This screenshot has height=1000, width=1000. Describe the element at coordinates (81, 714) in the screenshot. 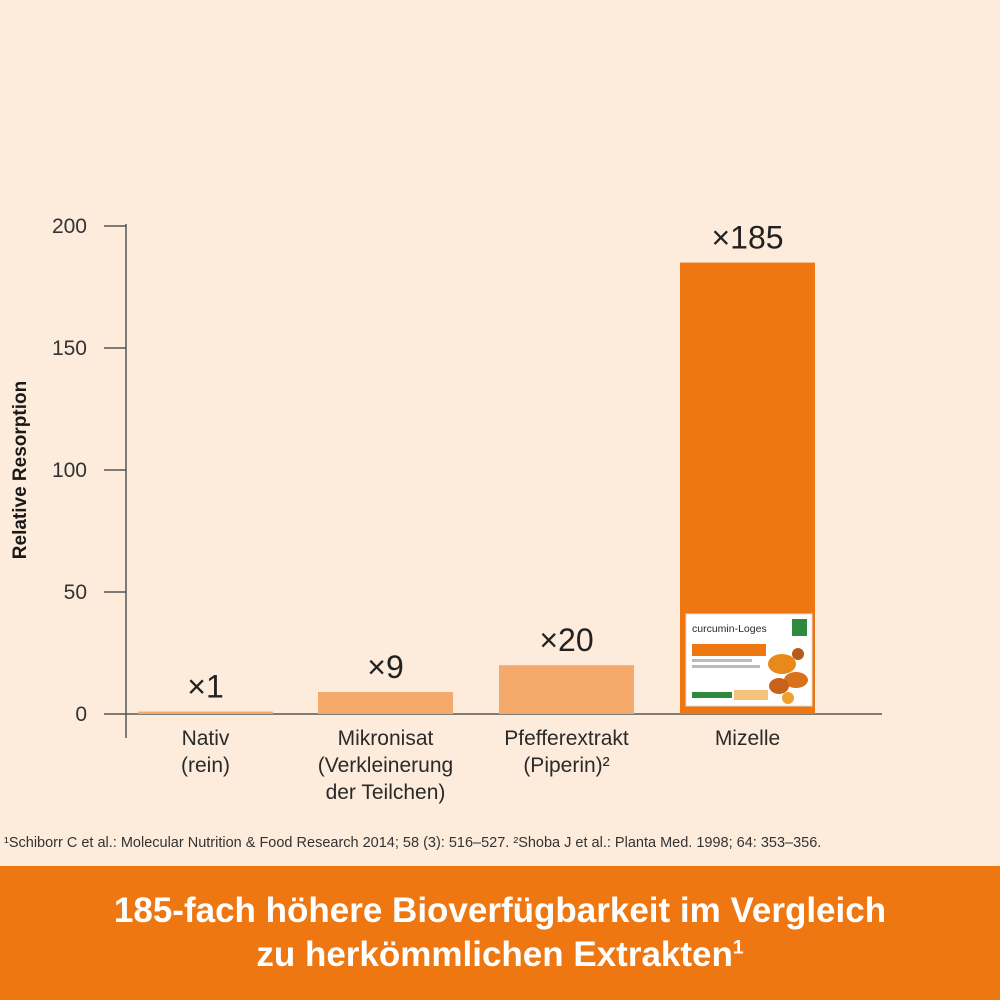

I see `y-tick-label: 0` at that location.